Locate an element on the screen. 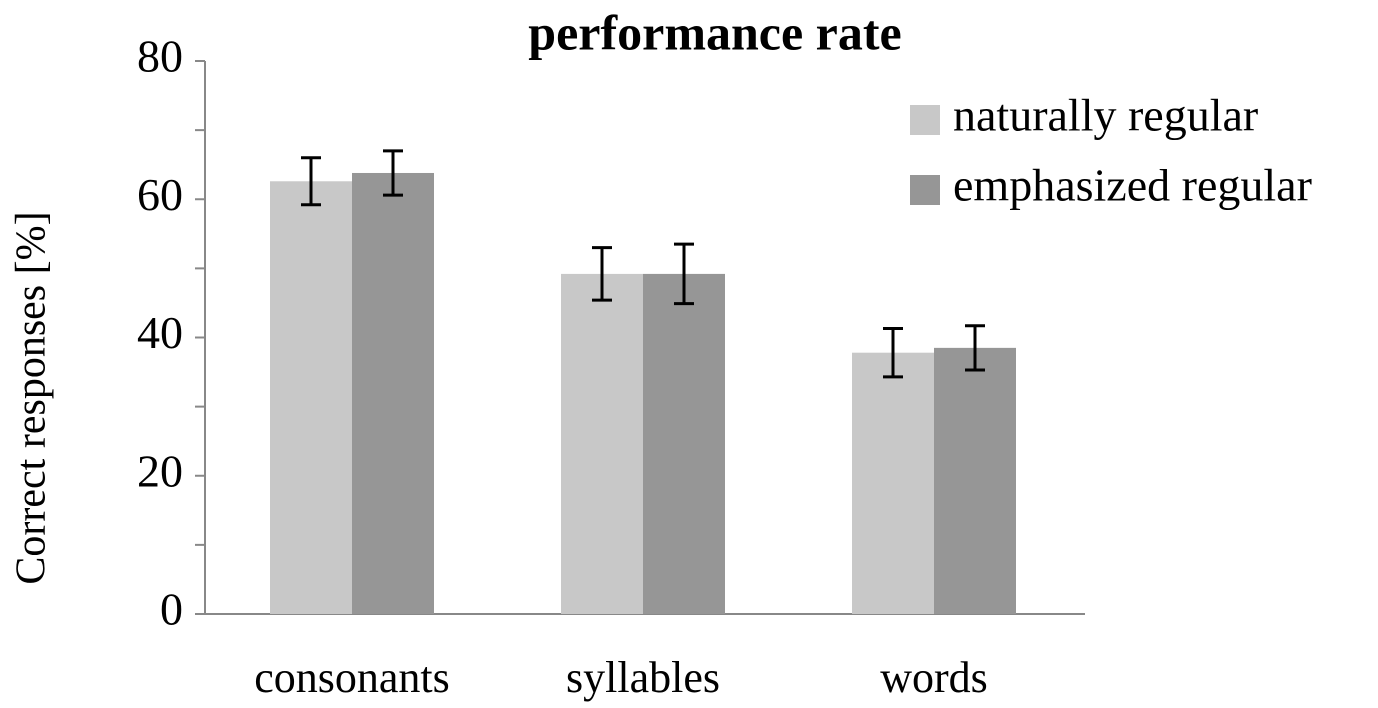 The width and height of the screenshot is (1378, 708). y-tick-label: 20 is located at coordinates (160, 470).